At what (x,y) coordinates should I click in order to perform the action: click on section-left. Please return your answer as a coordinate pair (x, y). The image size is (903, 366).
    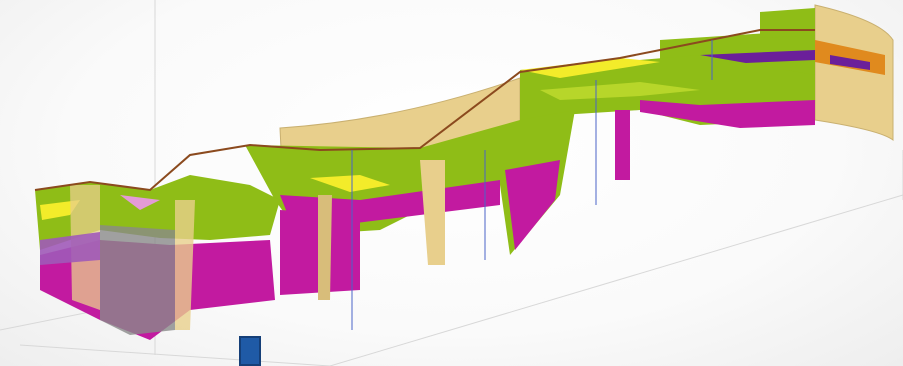
    Looking at the image, I should click on (157, 257).